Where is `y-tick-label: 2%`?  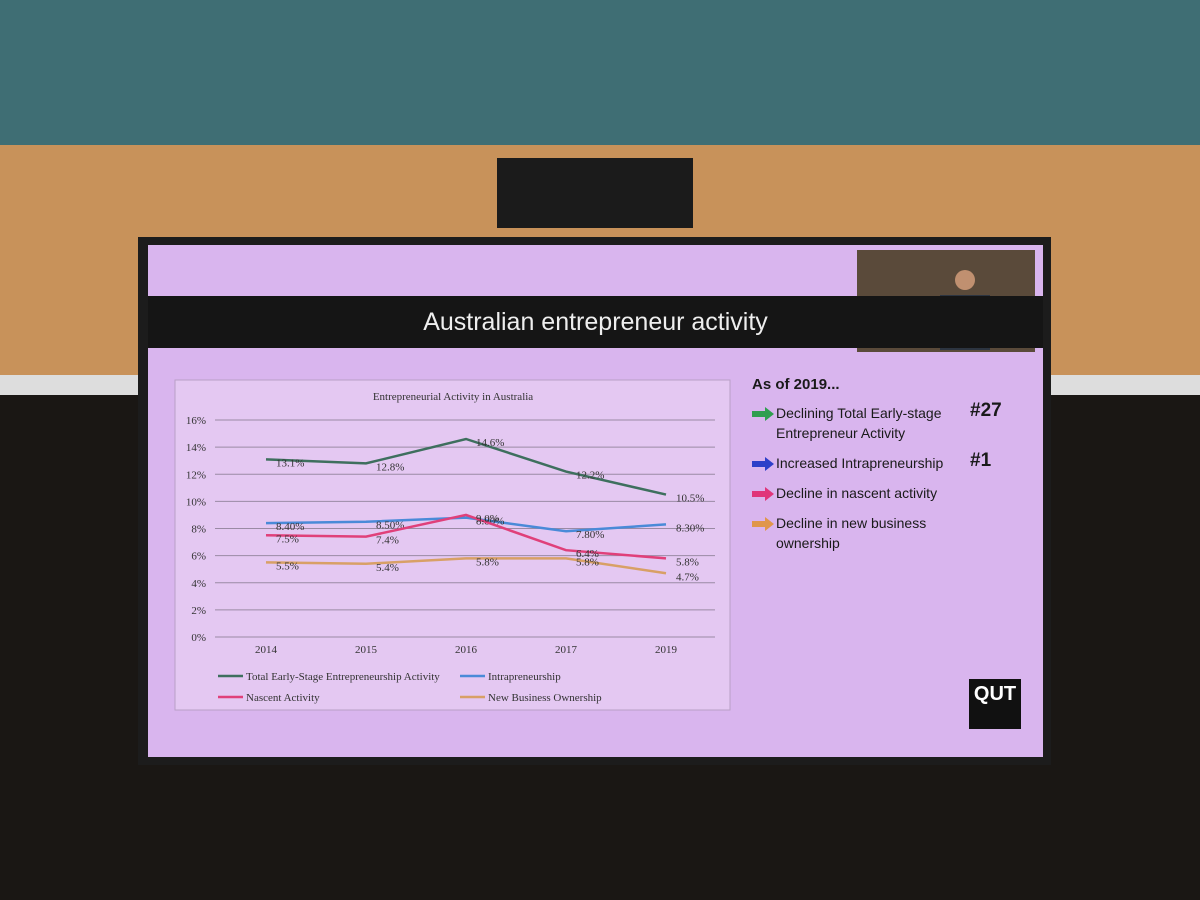 y-tick-label: 2% is located at coordinates (198, 611).